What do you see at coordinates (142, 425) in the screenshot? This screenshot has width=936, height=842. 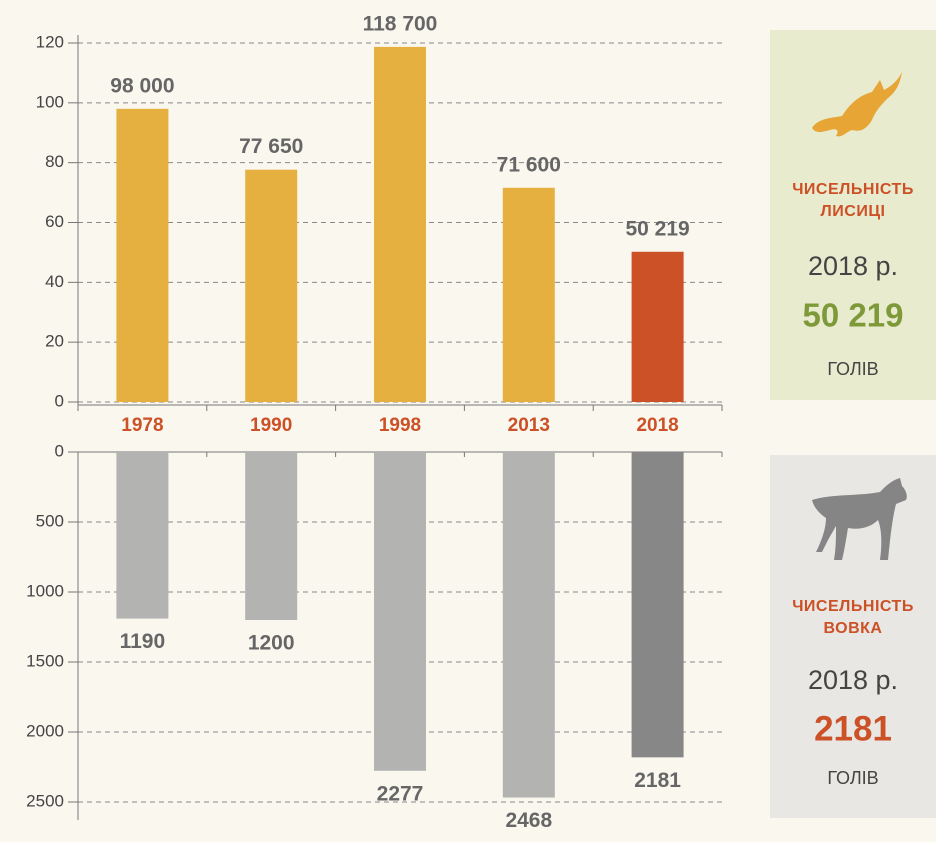 I see `x-tick-label: 1978` at bounding box center [142, 425].